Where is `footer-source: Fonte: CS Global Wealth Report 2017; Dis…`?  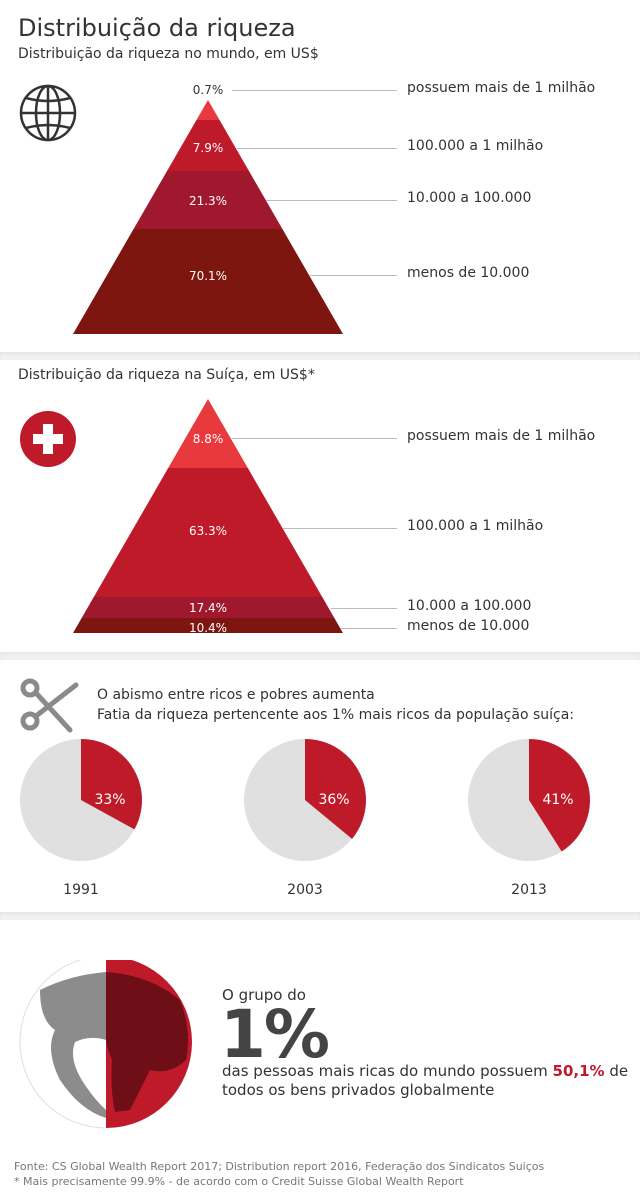
footer-source: Fonte: CS Global Wealth Report 2017; Dis… is located at coordinates (279, 1166).